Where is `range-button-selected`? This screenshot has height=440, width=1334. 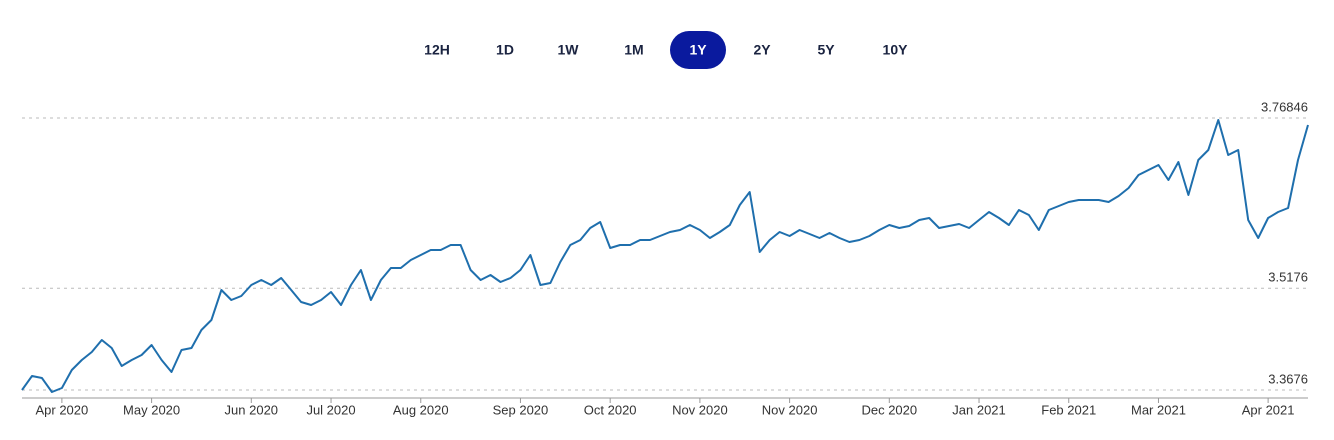
range-button-selected is located at coordinates (698, 50).